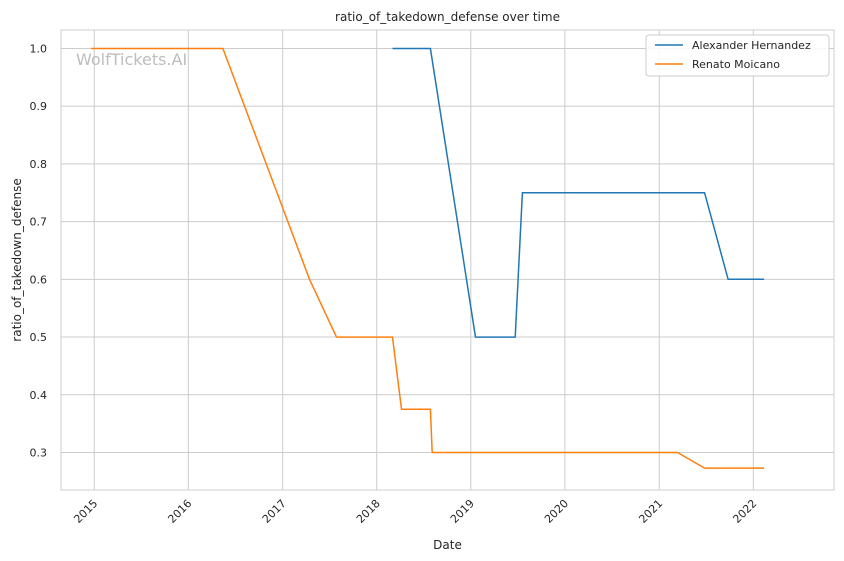 The height and width of the screenshot is (561, 844). What do you see at coordinates (39, 452) in the screenshot?
I see `y-tick-label: 0.3` at bounding box center [39, 452].